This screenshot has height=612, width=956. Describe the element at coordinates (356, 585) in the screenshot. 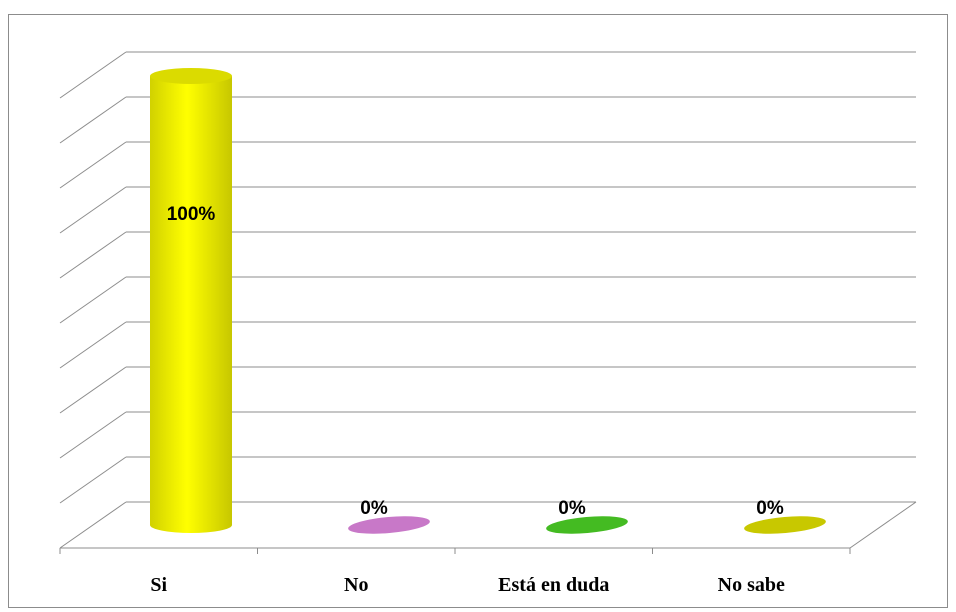

I see `x-tick-label: No` at that location.